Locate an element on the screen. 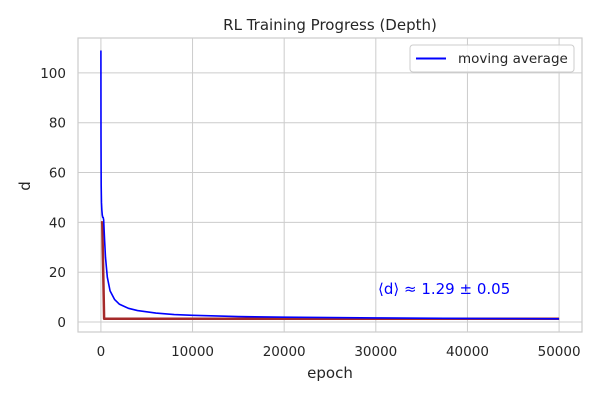 Image resolution: width=600 pixels, height=404 pixels. y-tick-label: 0 is located at coordinates (61, 323).